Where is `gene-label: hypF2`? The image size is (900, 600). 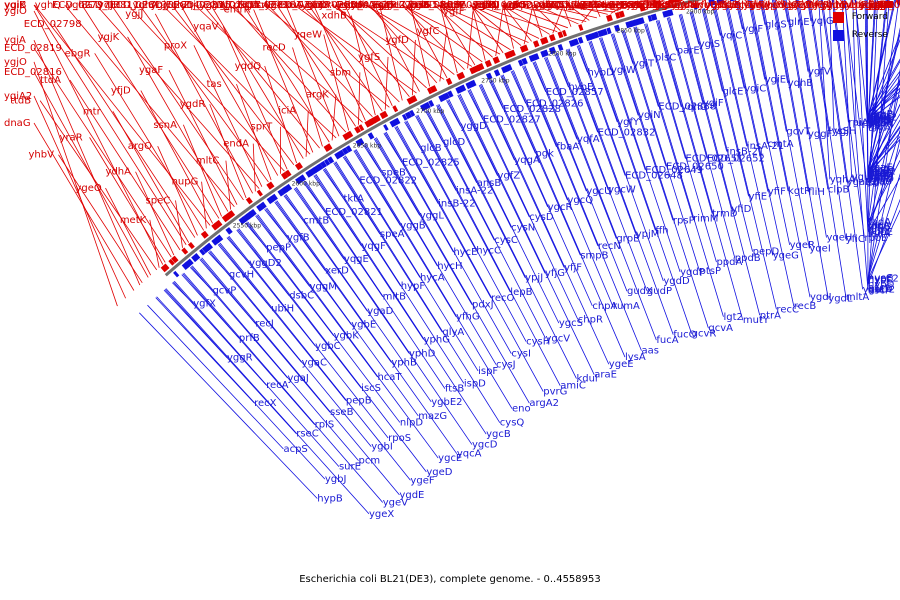 gene-label: hypF2 is located at coordinates (883, 278).